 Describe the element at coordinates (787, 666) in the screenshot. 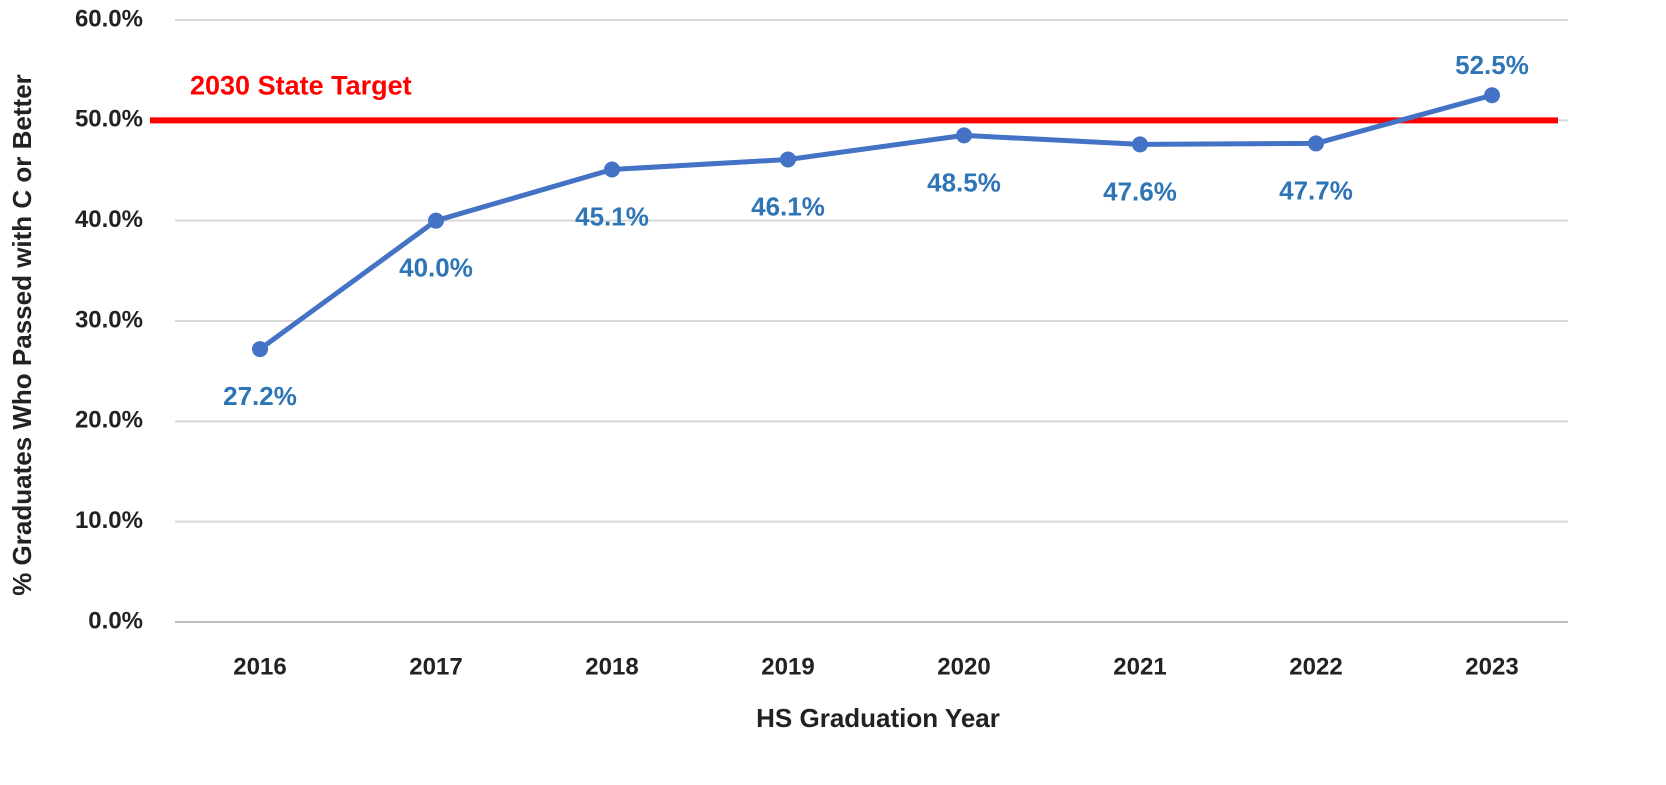

I see `x-tick-label: 2019` at that location.